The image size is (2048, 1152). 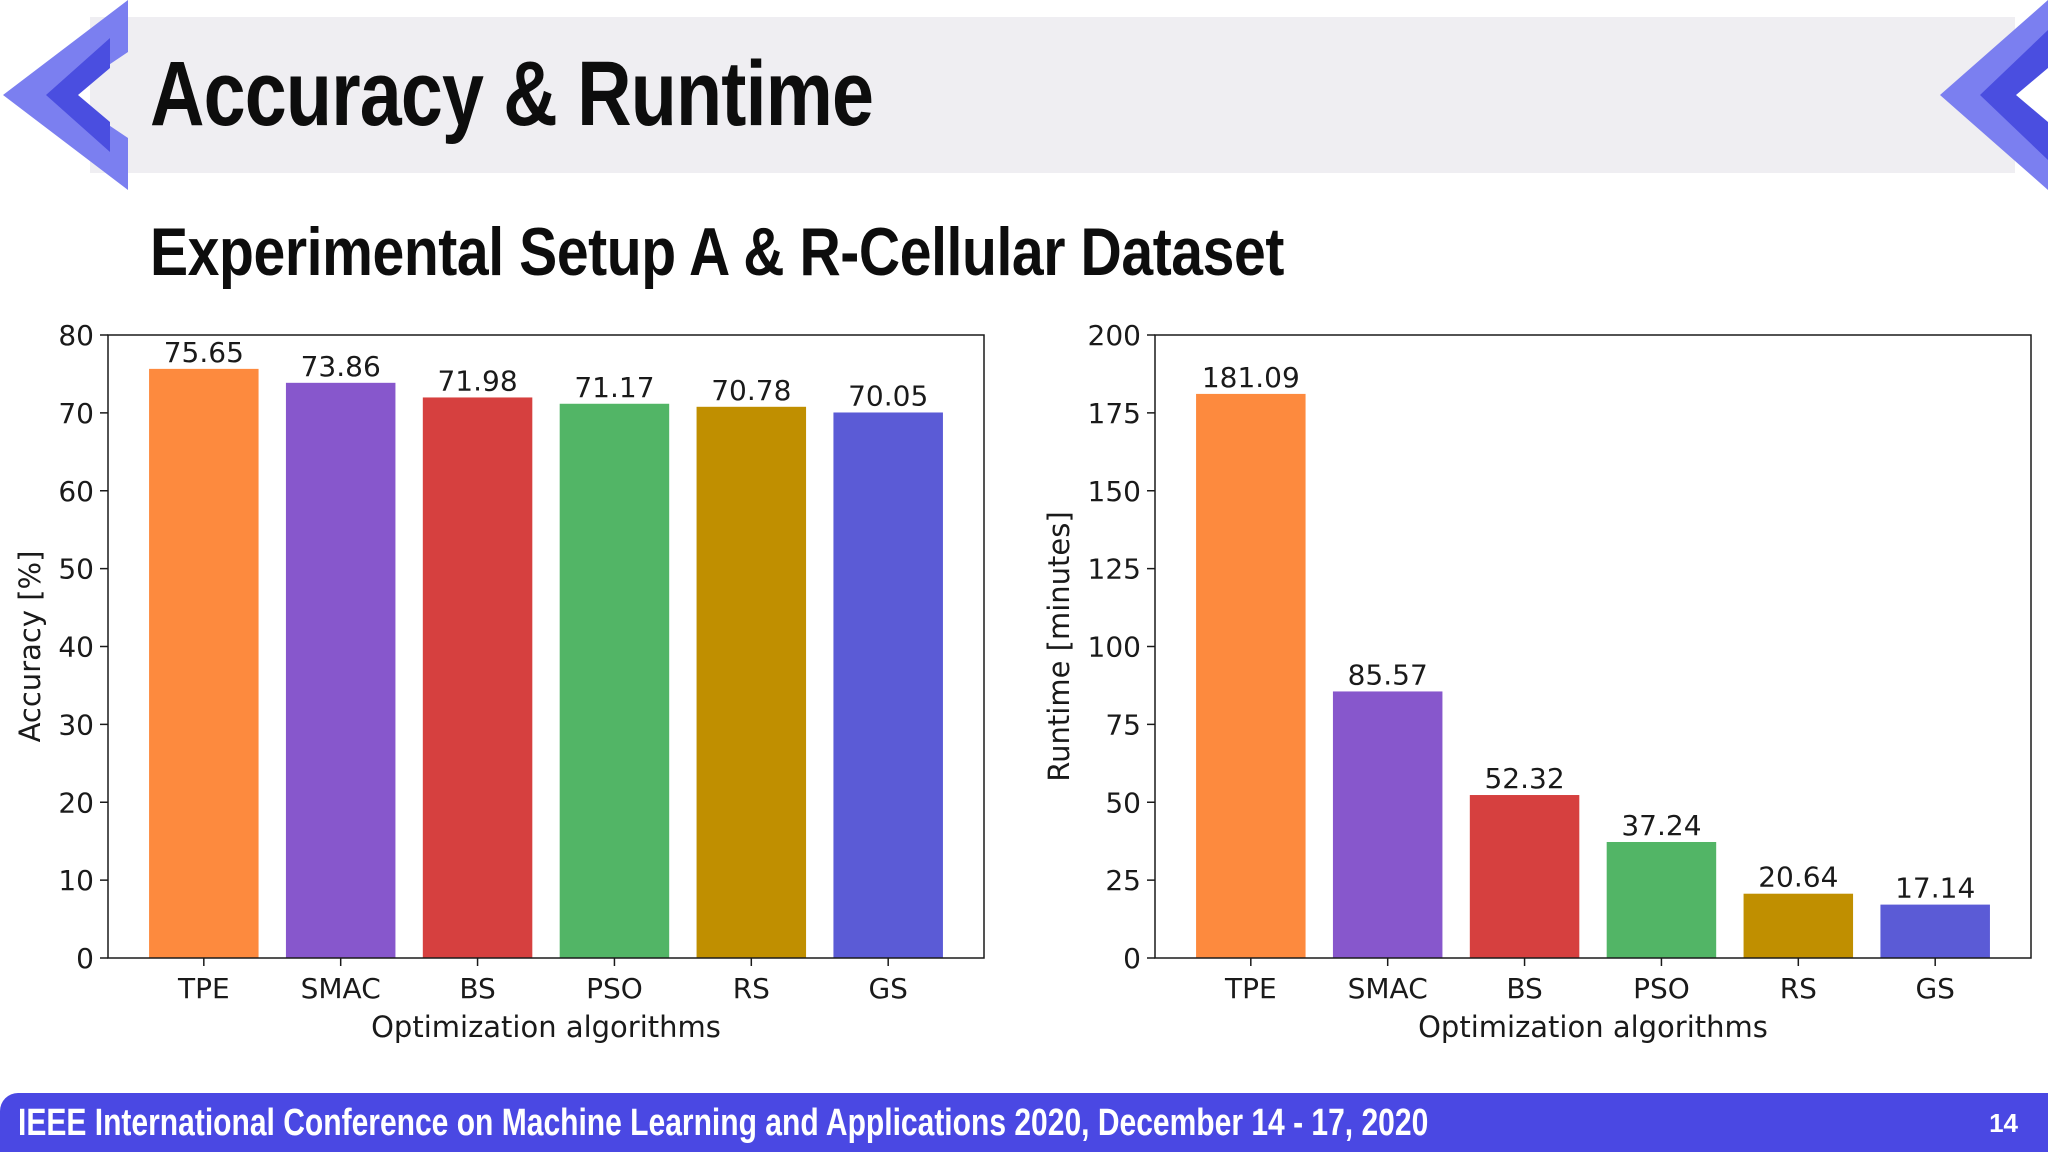 What do you see at coordinates (204, 352) in the screenshot?
I see `data-label: 75.65` at bounding box center [204, 352].